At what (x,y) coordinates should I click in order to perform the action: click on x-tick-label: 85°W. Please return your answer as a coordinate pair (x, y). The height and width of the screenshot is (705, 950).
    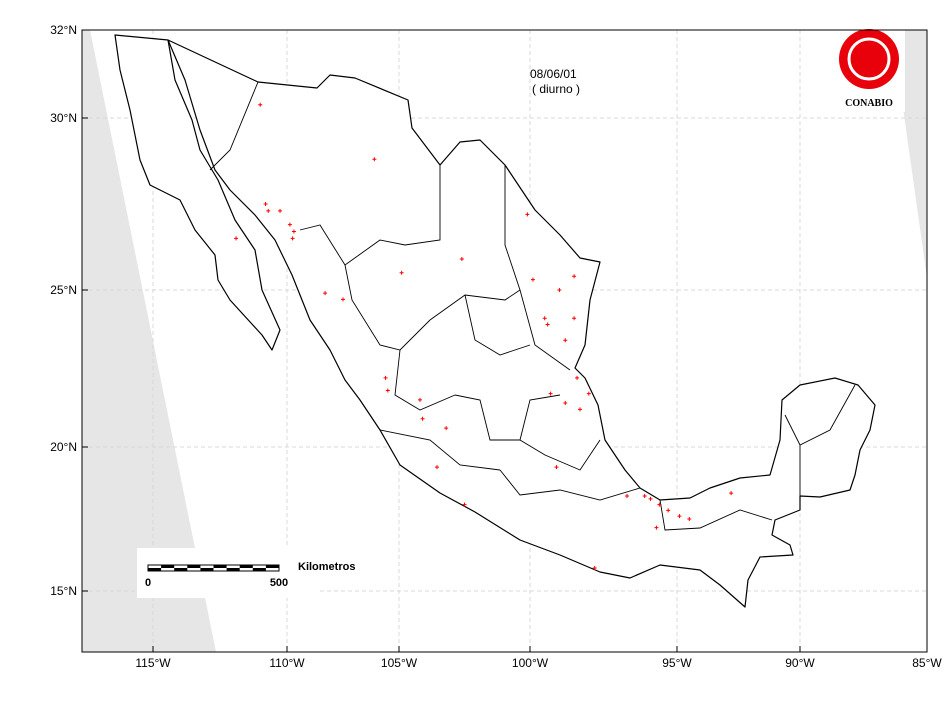
    Looking at the image, I should click on (927, 663).